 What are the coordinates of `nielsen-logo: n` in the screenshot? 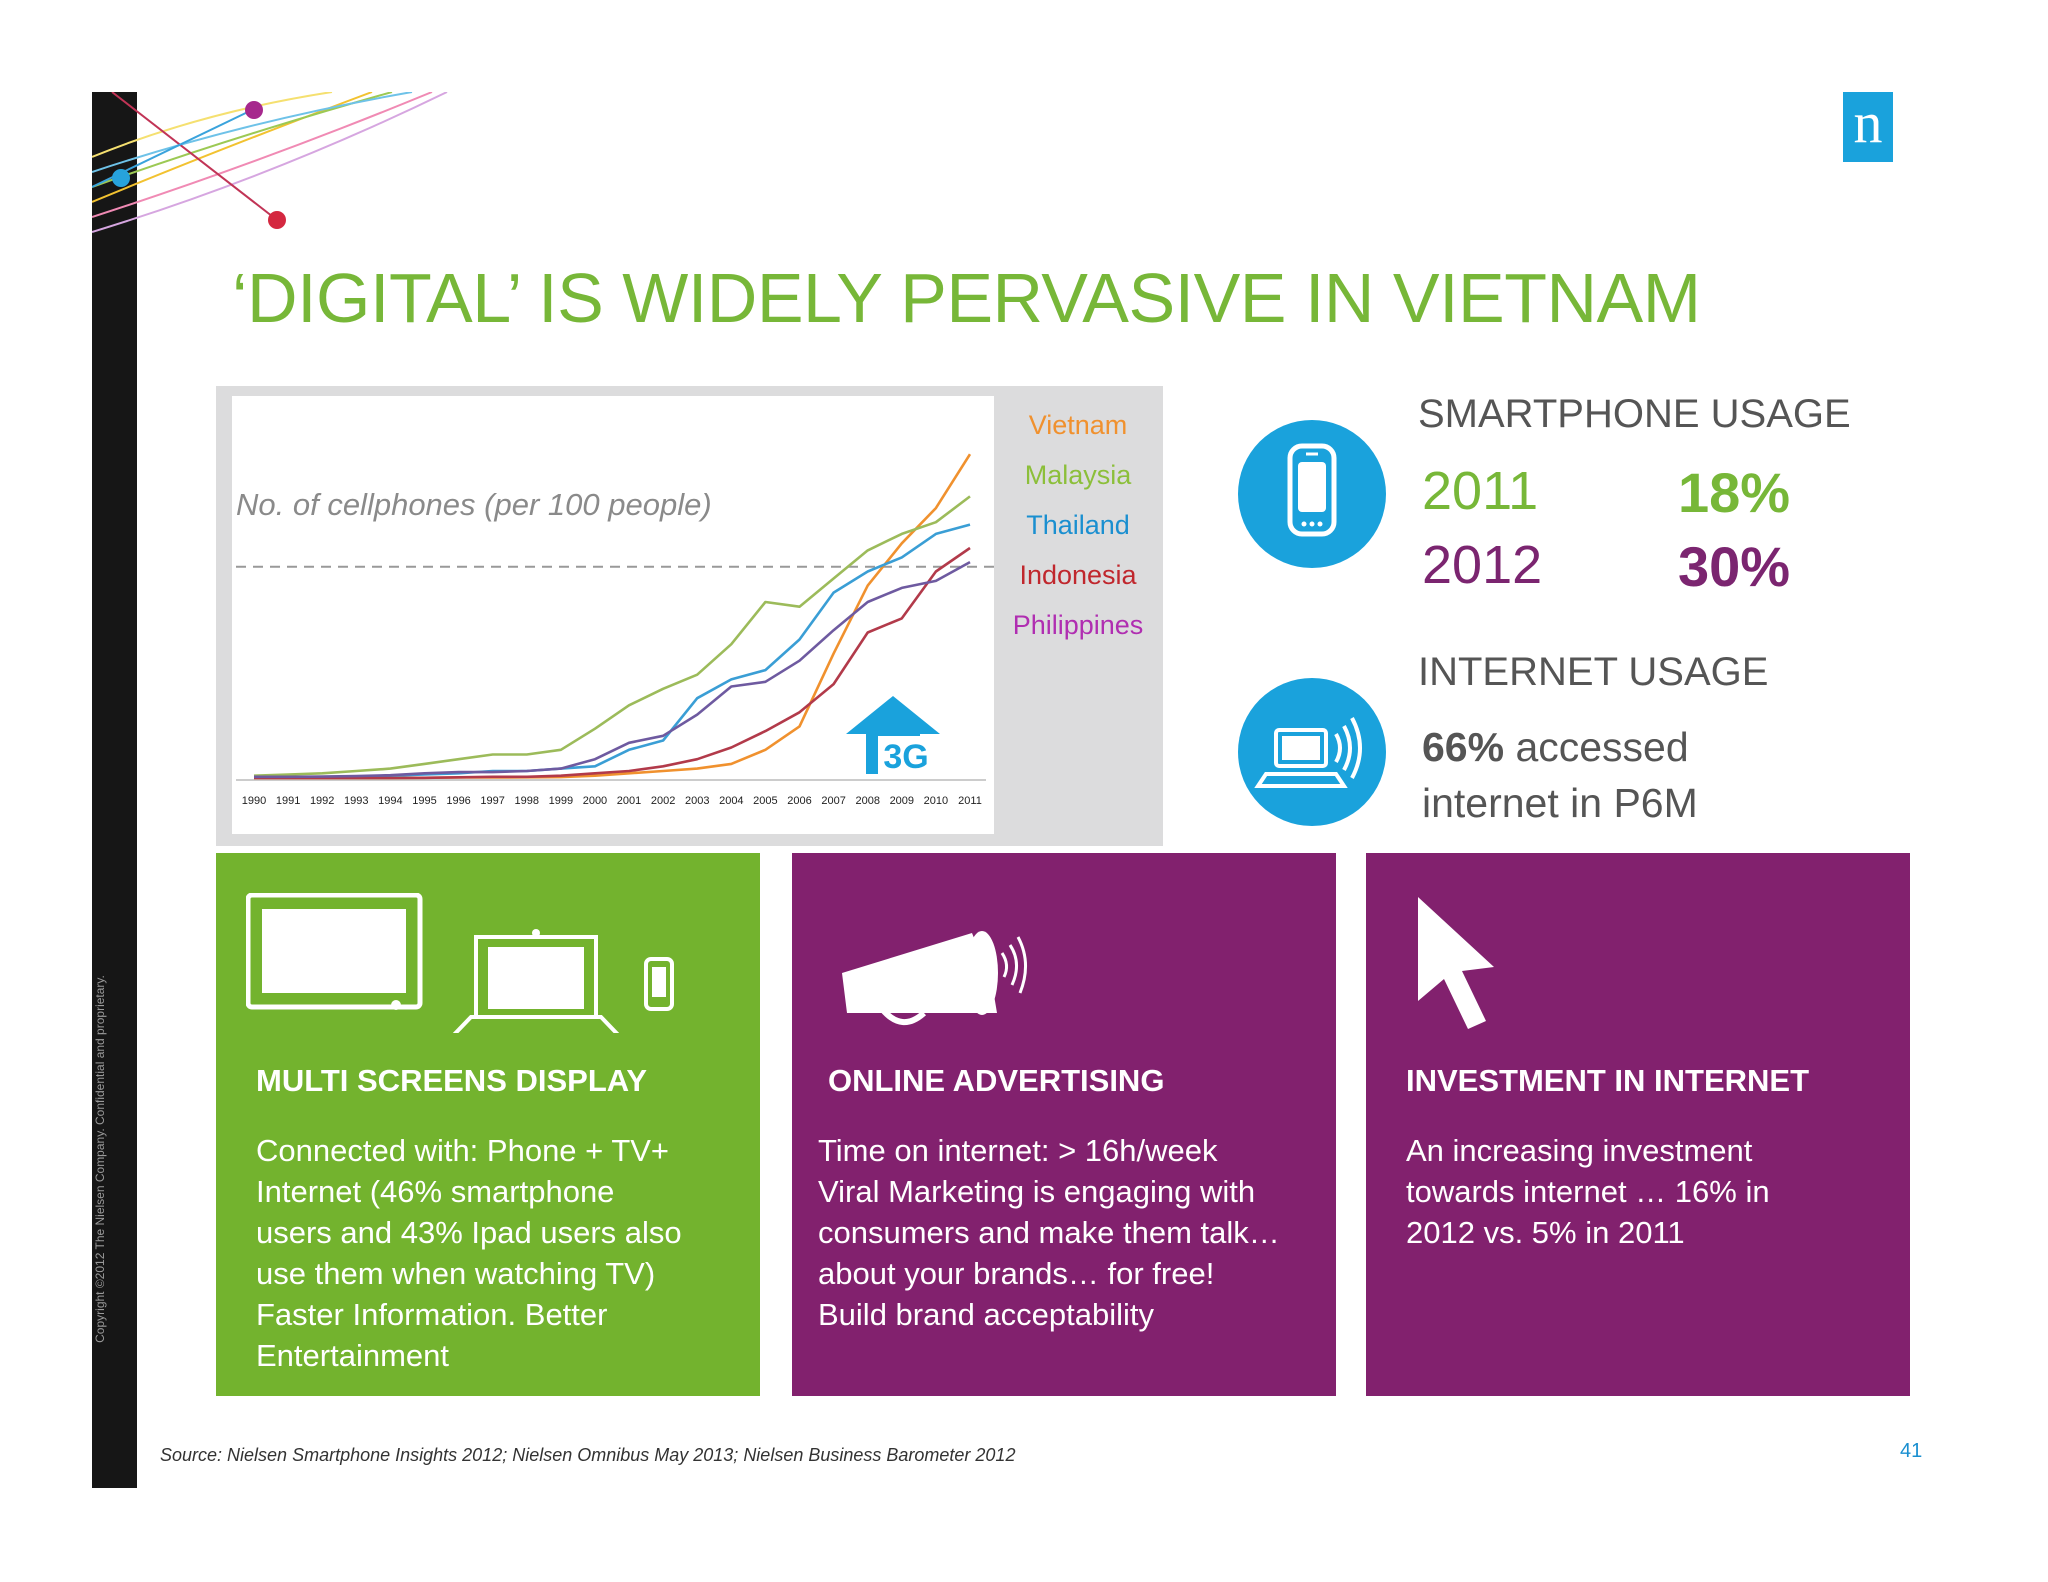 It's located at (1868, 127).